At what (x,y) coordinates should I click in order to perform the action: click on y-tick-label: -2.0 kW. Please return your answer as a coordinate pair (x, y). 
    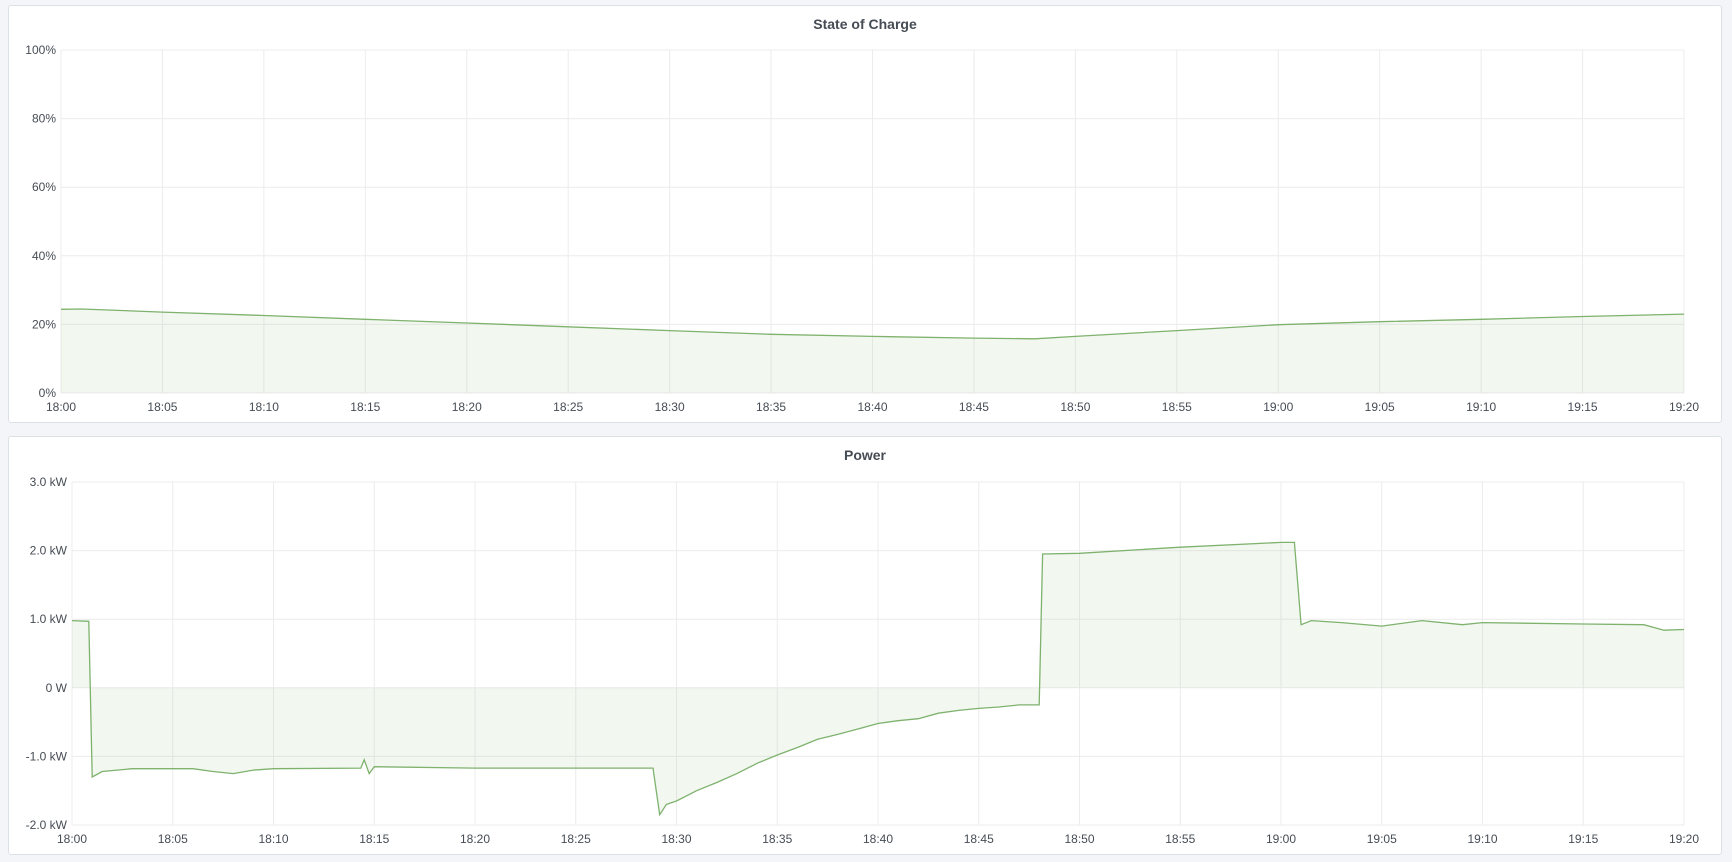
    Looking at the image, I should click on (47, 825).